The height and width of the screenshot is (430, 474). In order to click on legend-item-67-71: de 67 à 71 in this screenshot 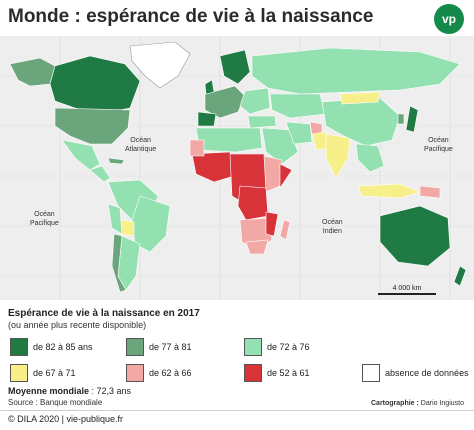, I will do `click(43, 373)`.